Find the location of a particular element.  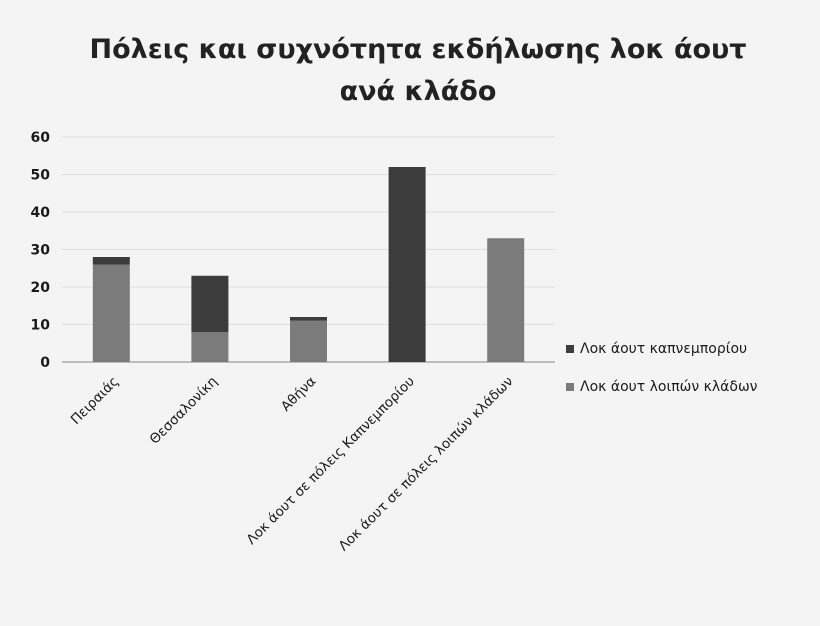

chart-title-line-2: ανά κλάδο is located at coordinates (418, 91).